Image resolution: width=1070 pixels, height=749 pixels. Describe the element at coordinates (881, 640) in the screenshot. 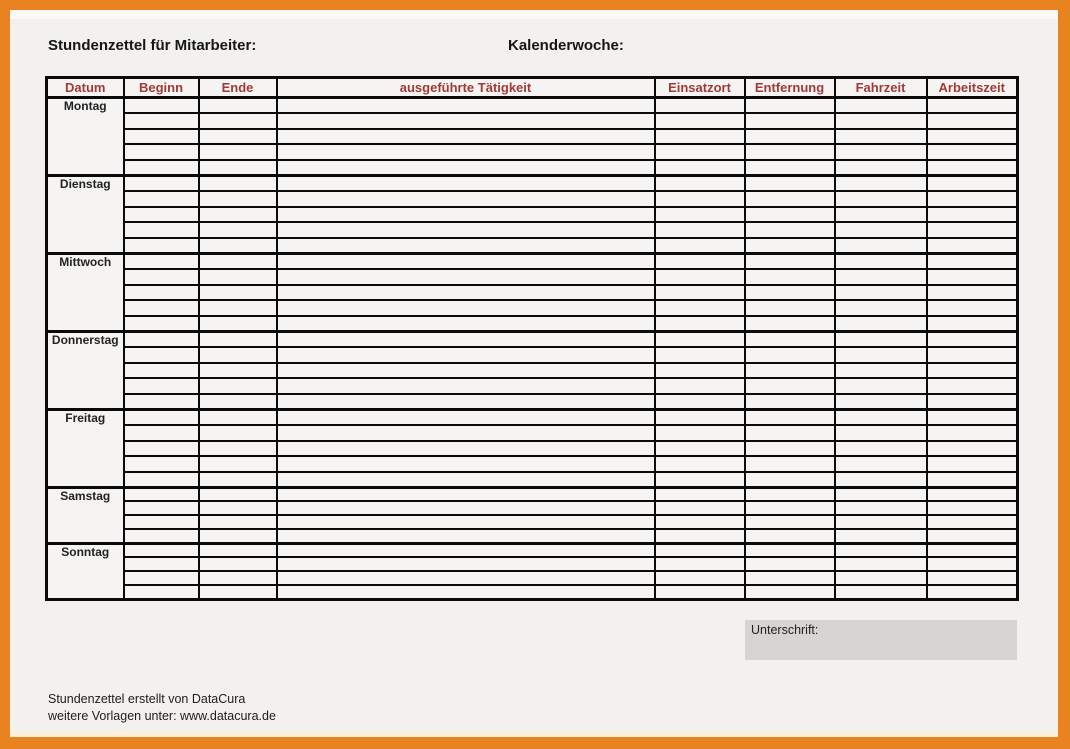

I see `signature-box: Unterschrift:` at that location.